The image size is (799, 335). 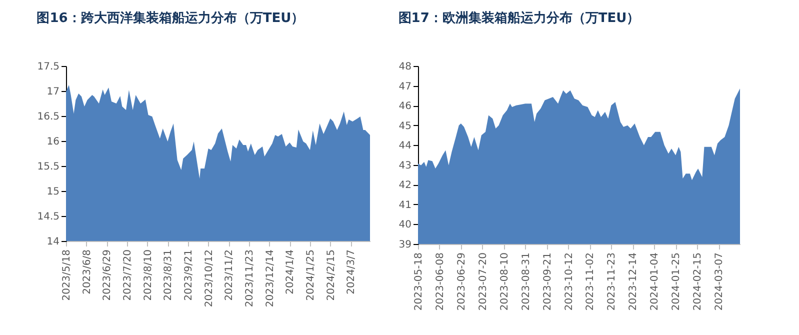 I want to click on y-tick-label: 47, so click(x=405, y=86).